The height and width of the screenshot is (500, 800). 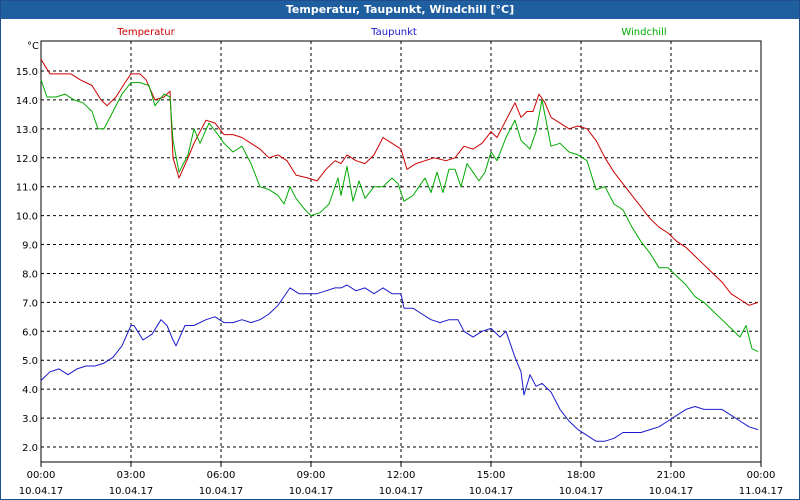 What do you see at coordinates (30, 390) in the screenshot?
I see `y-tick-label: 4.0` at bounding box center [30, 390].